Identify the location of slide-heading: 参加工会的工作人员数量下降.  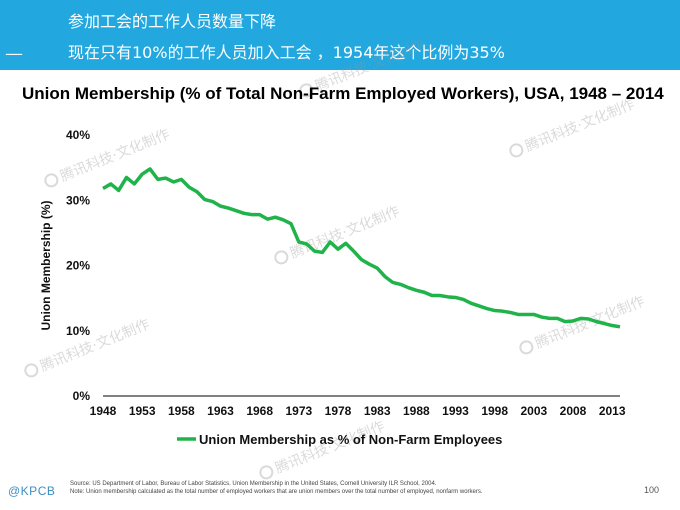
(172, 21).